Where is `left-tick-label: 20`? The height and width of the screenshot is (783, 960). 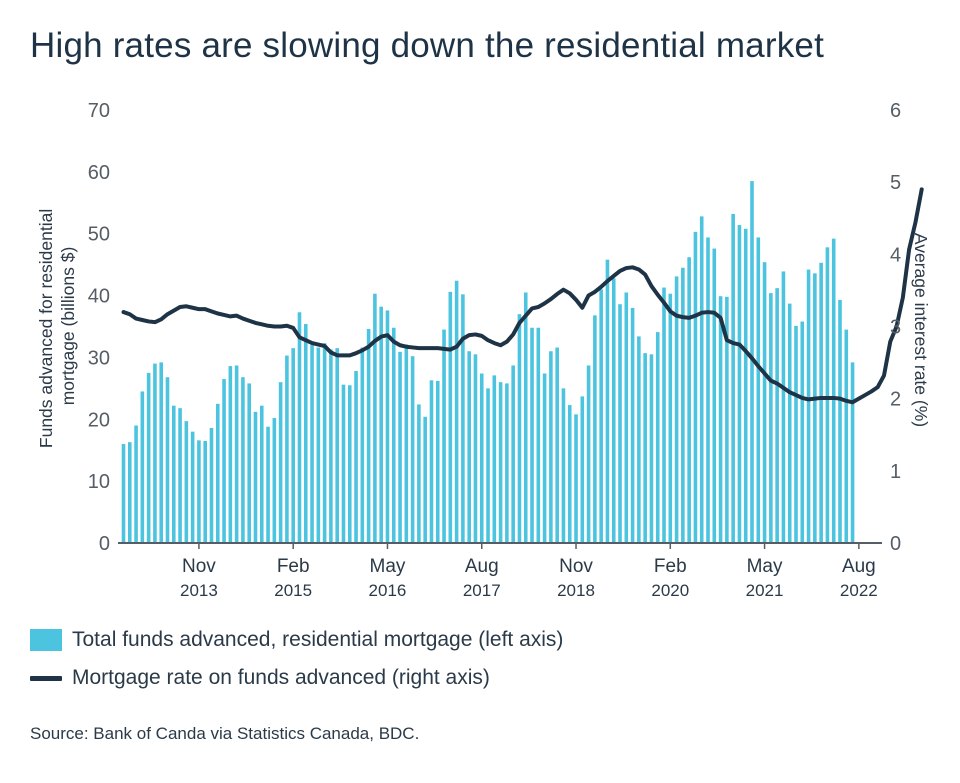
left-tick-label: 20 is located at coordinates (99, 420).